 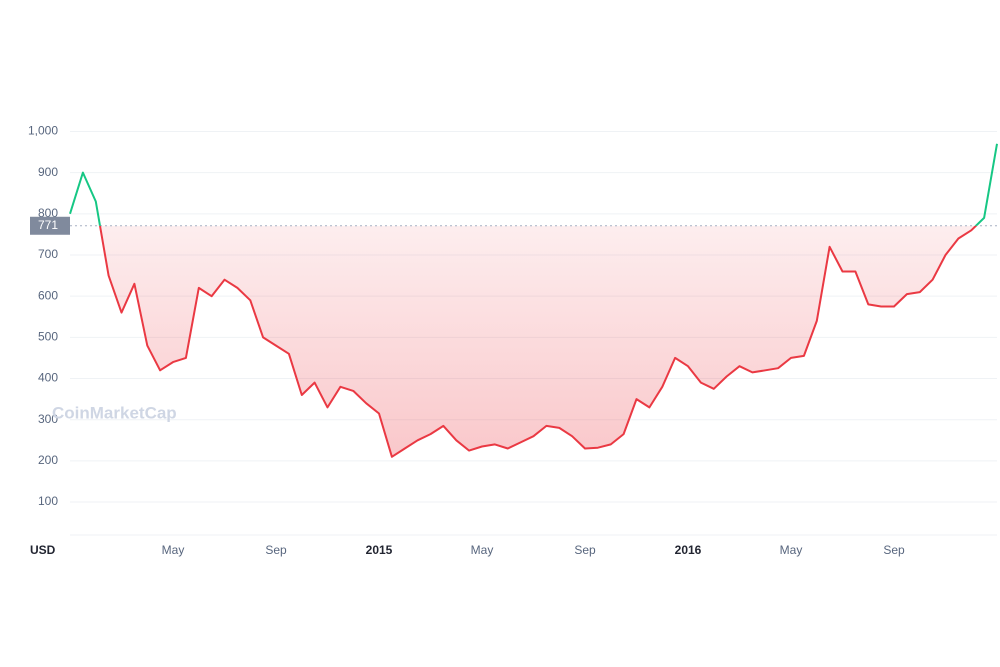 I want to click on y-tick-label: 1,000, so click(x=43, y=131).